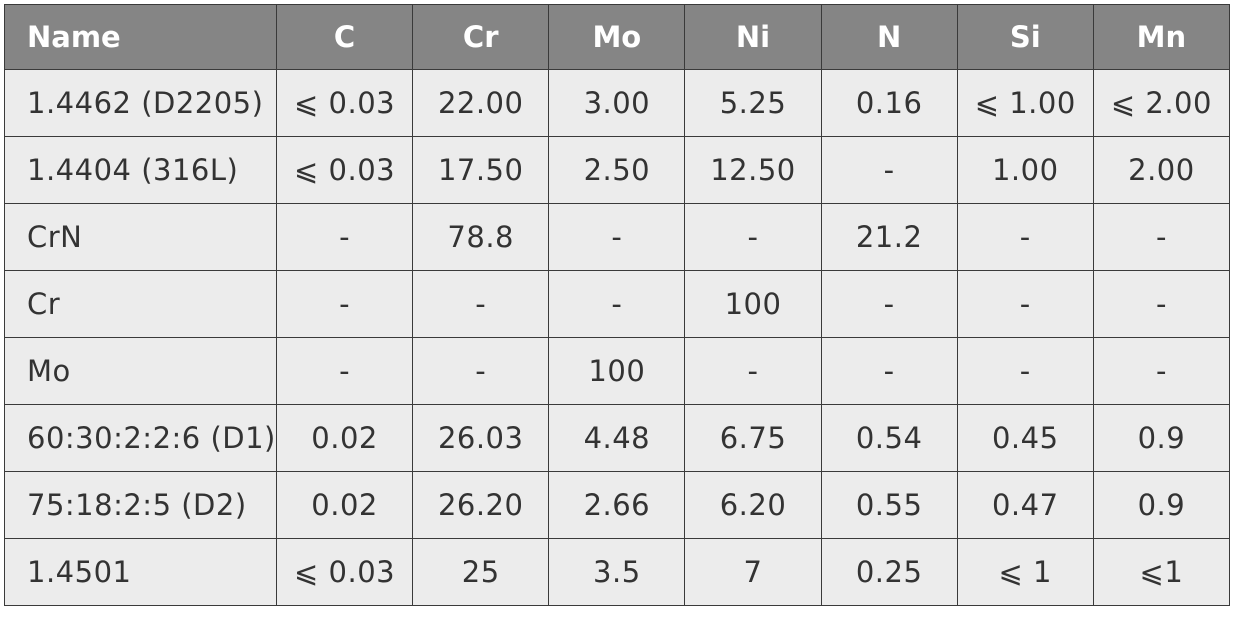  I want to click on composition-cell: 25, so click(481, 572).